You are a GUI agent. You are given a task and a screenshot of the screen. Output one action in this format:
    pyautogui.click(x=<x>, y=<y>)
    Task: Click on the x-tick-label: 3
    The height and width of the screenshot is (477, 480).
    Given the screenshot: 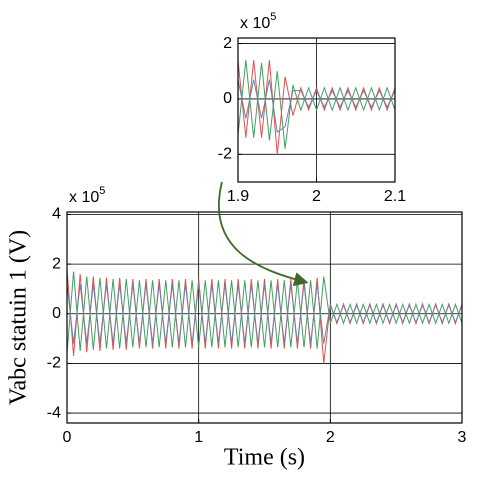 What is the action you would take?
    pyautogui.click(x=462, y=437)
    